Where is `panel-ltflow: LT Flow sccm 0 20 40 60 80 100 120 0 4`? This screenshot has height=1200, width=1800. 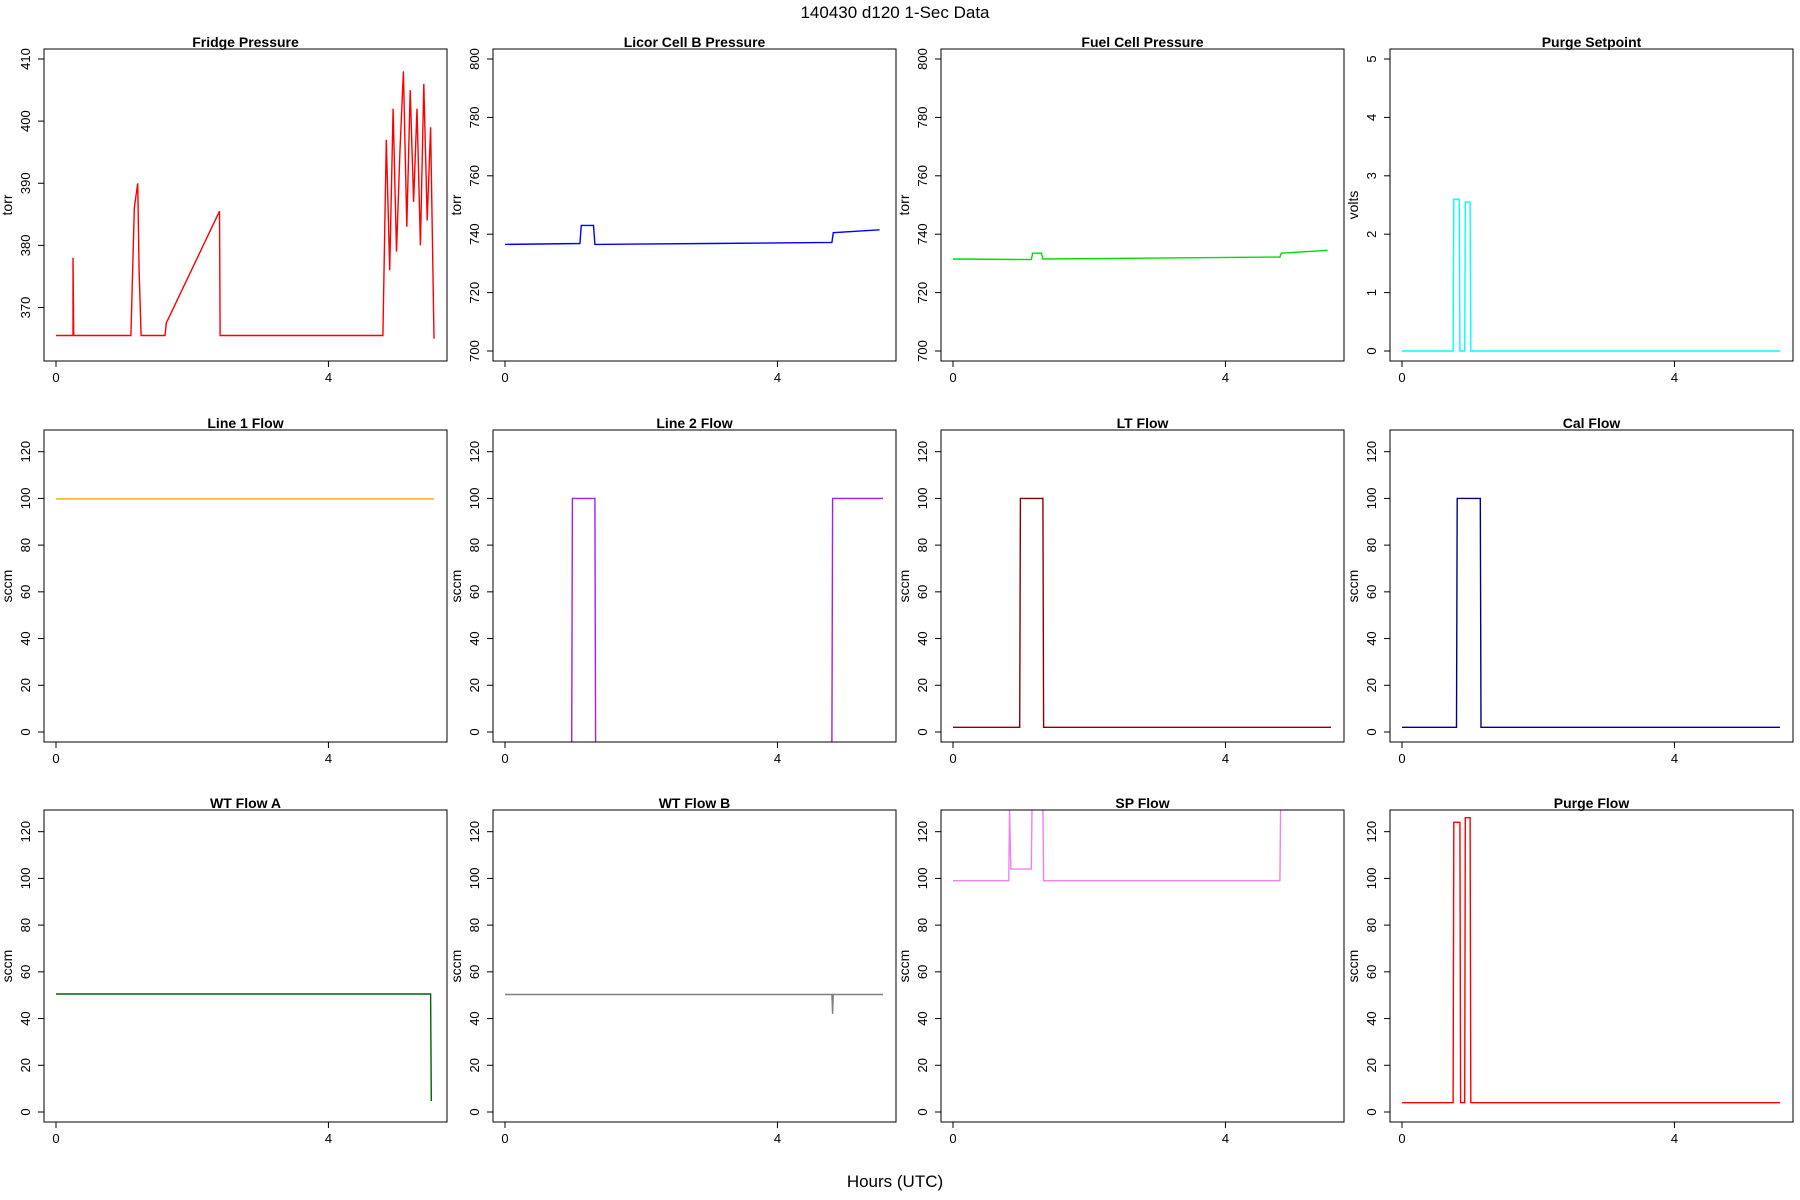
panel-ltflow: LT Flow sccm 0 20 40 60 80 100 120 0 4 is located at coordinates (1120, 590).